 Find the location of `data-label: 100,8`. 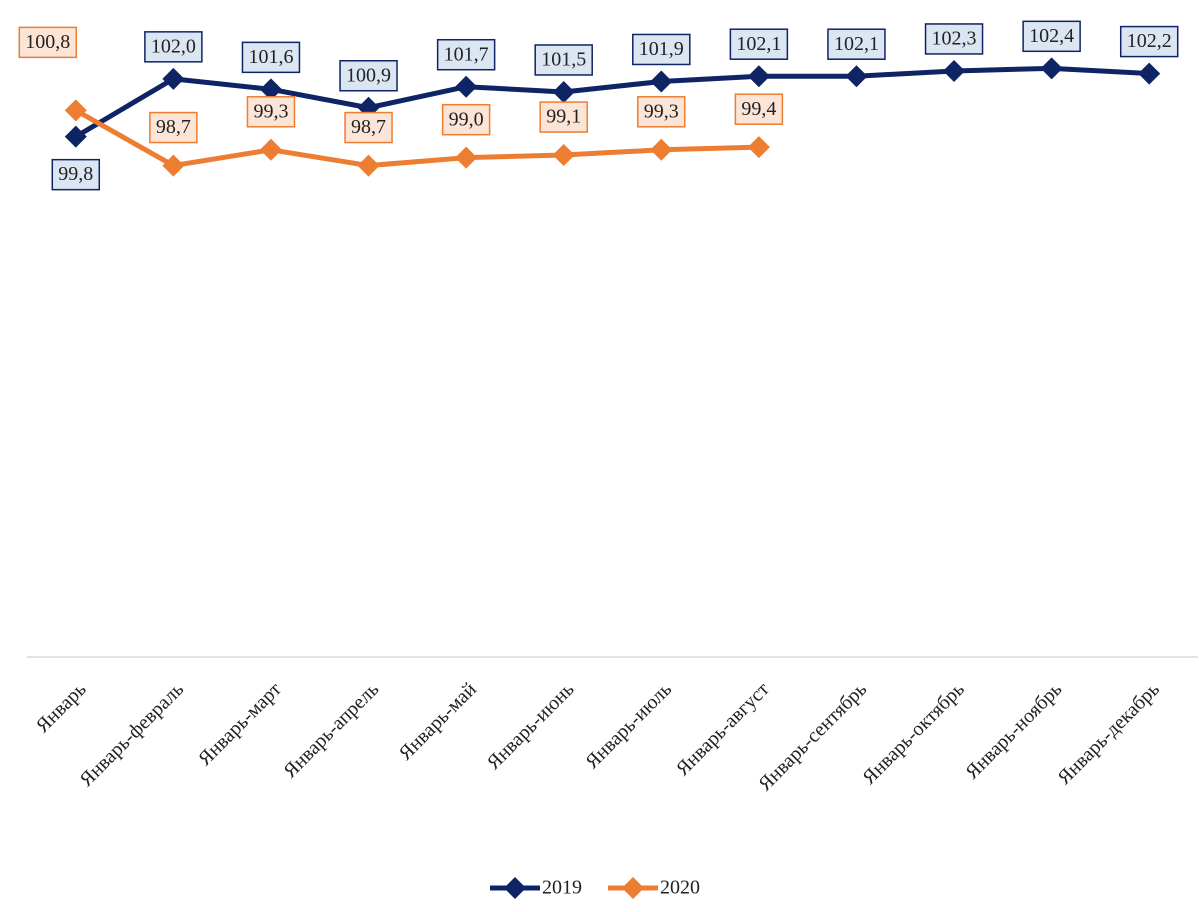

data-label: 100,8 is located at coordinates (48, 42).